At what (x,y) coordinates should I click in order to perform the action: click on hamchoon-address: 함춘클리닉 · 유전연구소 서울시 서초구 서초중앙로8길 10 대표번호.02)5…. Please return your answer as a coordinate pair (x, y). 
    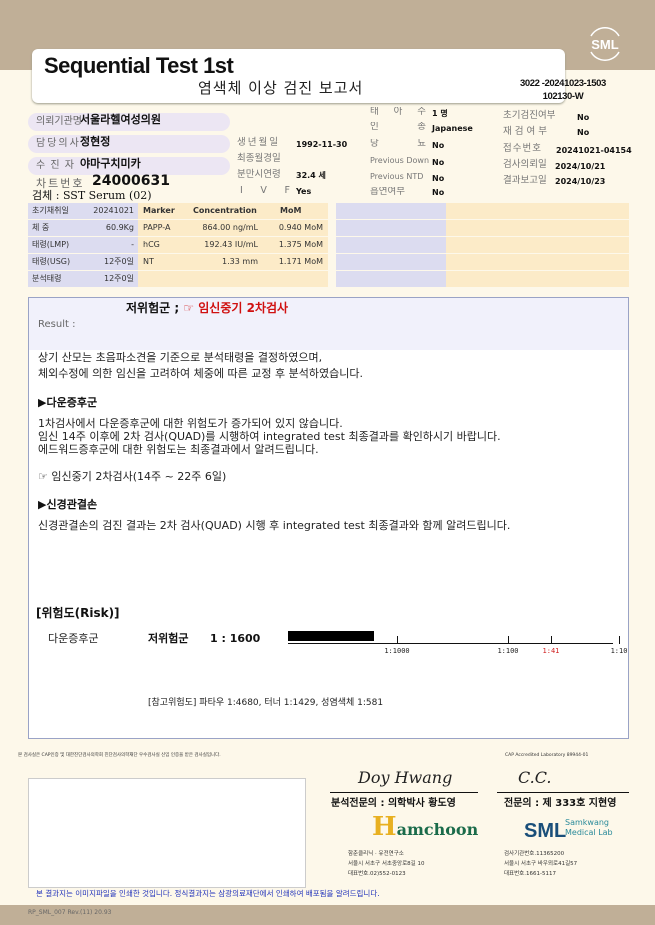
    Looking at the image, I should click on (386, 864).